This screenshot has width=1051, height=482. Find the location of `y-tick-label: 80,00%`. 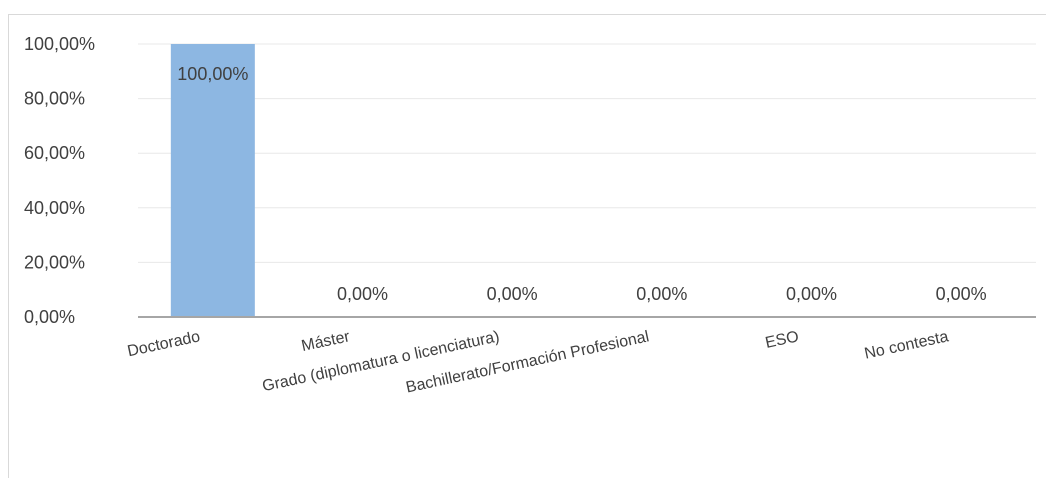

y-tick-label: 80,00% is located at coordinates (54, 99).